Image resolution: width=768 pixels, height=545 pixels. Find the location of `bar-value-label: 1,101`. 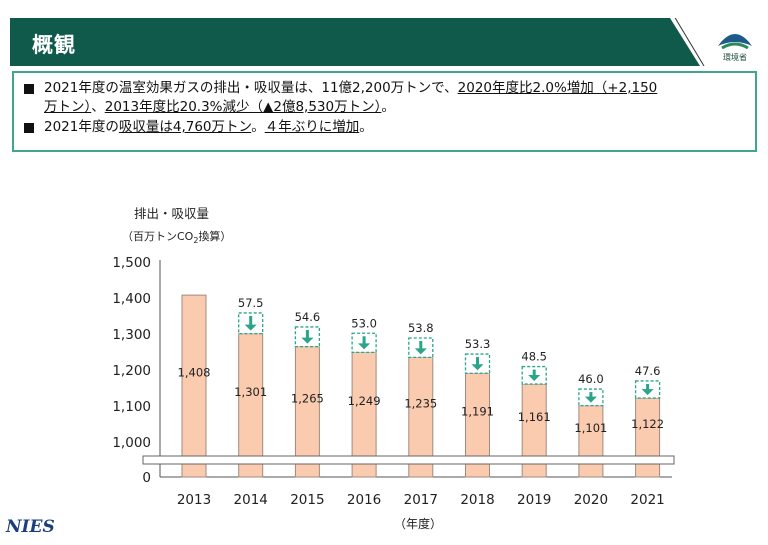

bar-value-label: 1,101 is located at coordinates (590, 428).